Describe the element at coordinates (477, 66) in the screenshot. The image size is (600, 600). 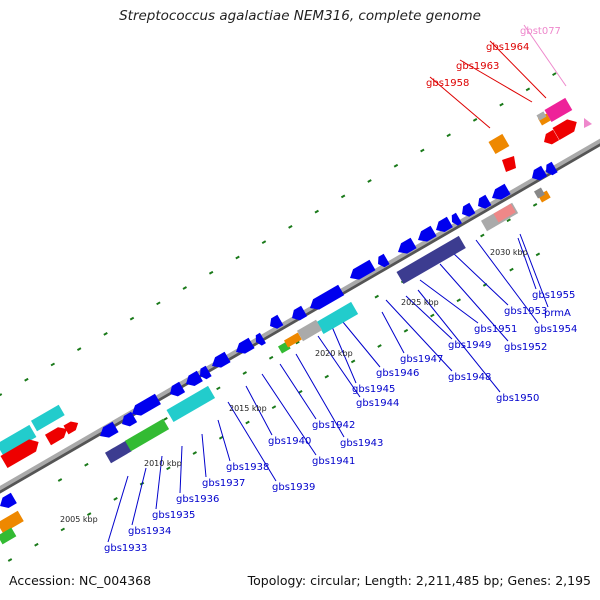
I see `gene-label-gbs1963: gbs1963` at that location.